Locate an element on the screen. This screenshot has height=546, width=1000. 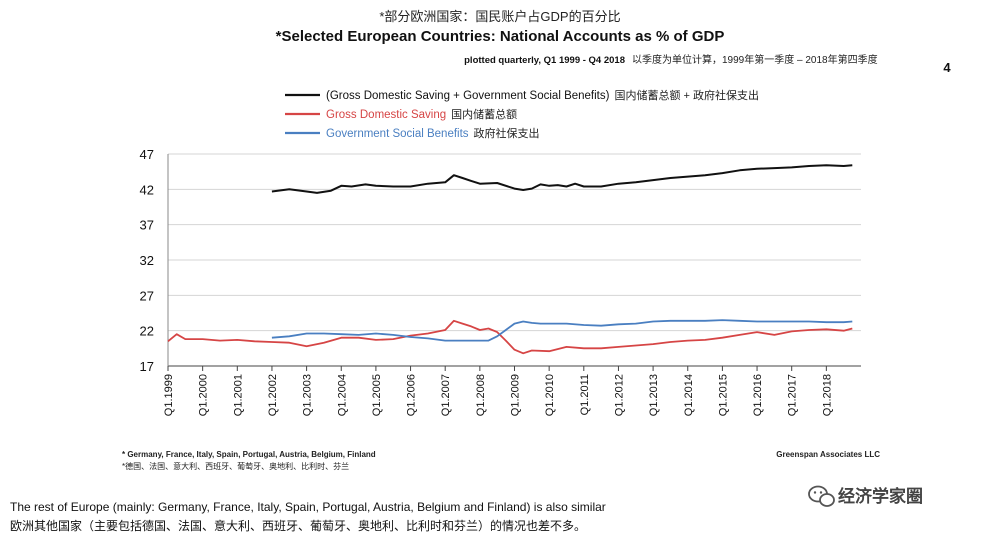
y-tick-label: 17 is located at coordinates (147, 366).